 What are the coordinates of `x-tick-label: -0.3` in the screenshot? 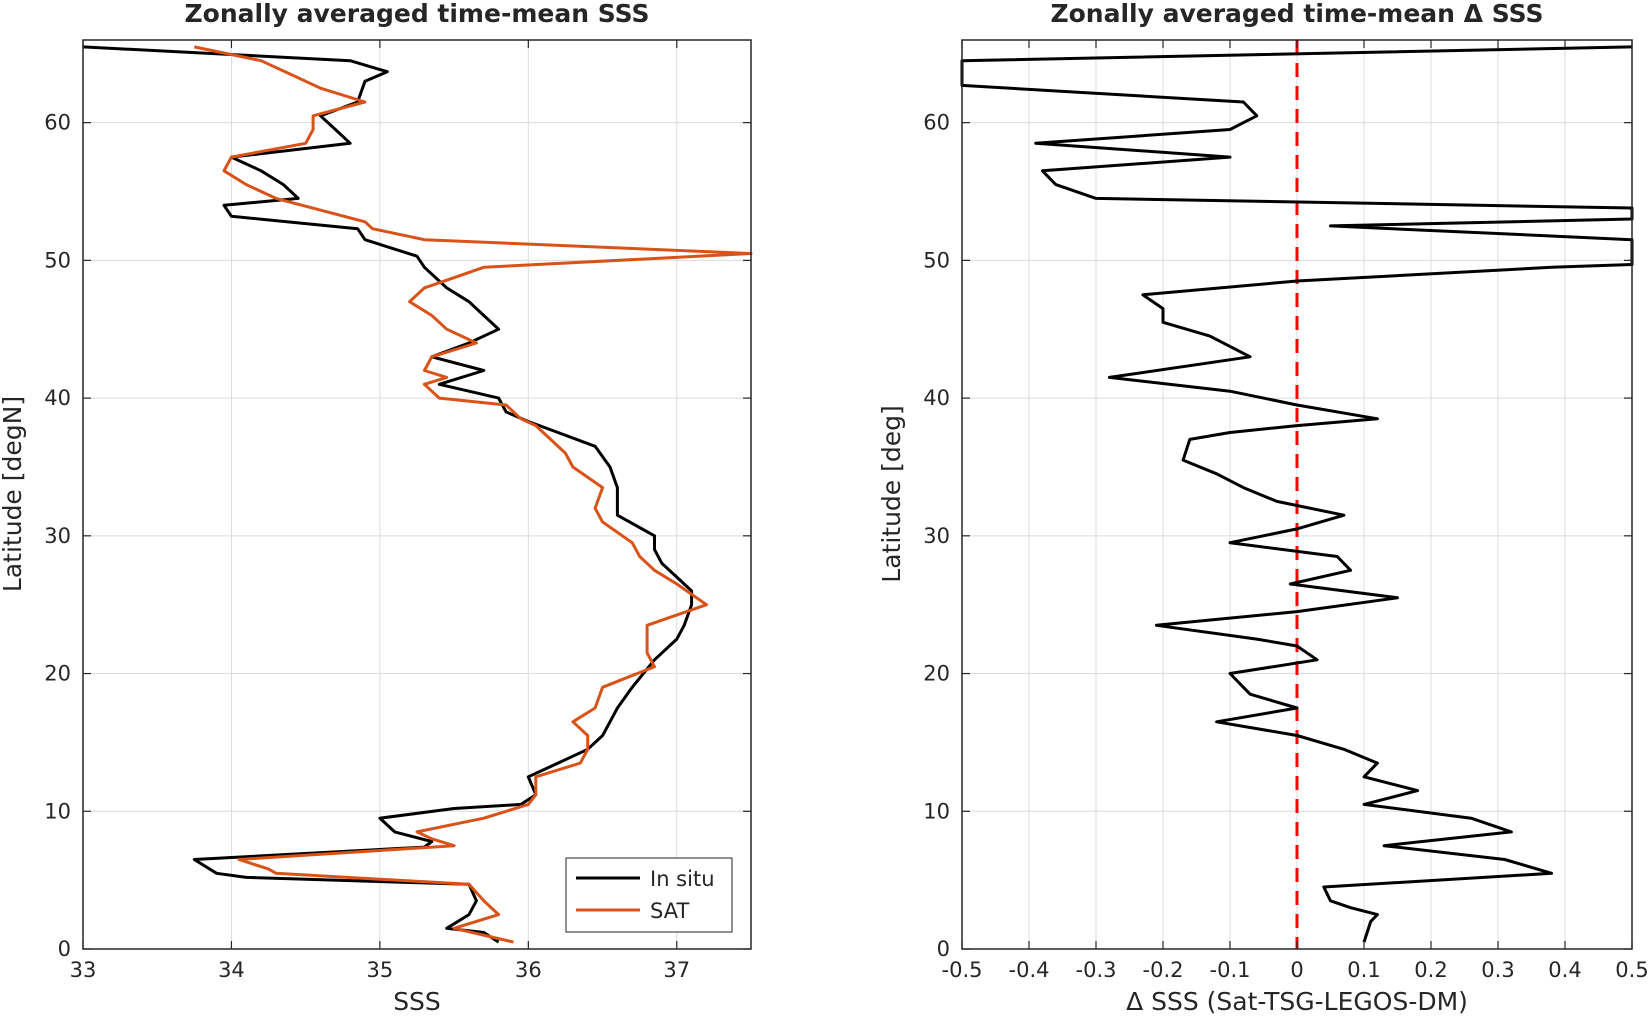 It's located at (1096, 970).